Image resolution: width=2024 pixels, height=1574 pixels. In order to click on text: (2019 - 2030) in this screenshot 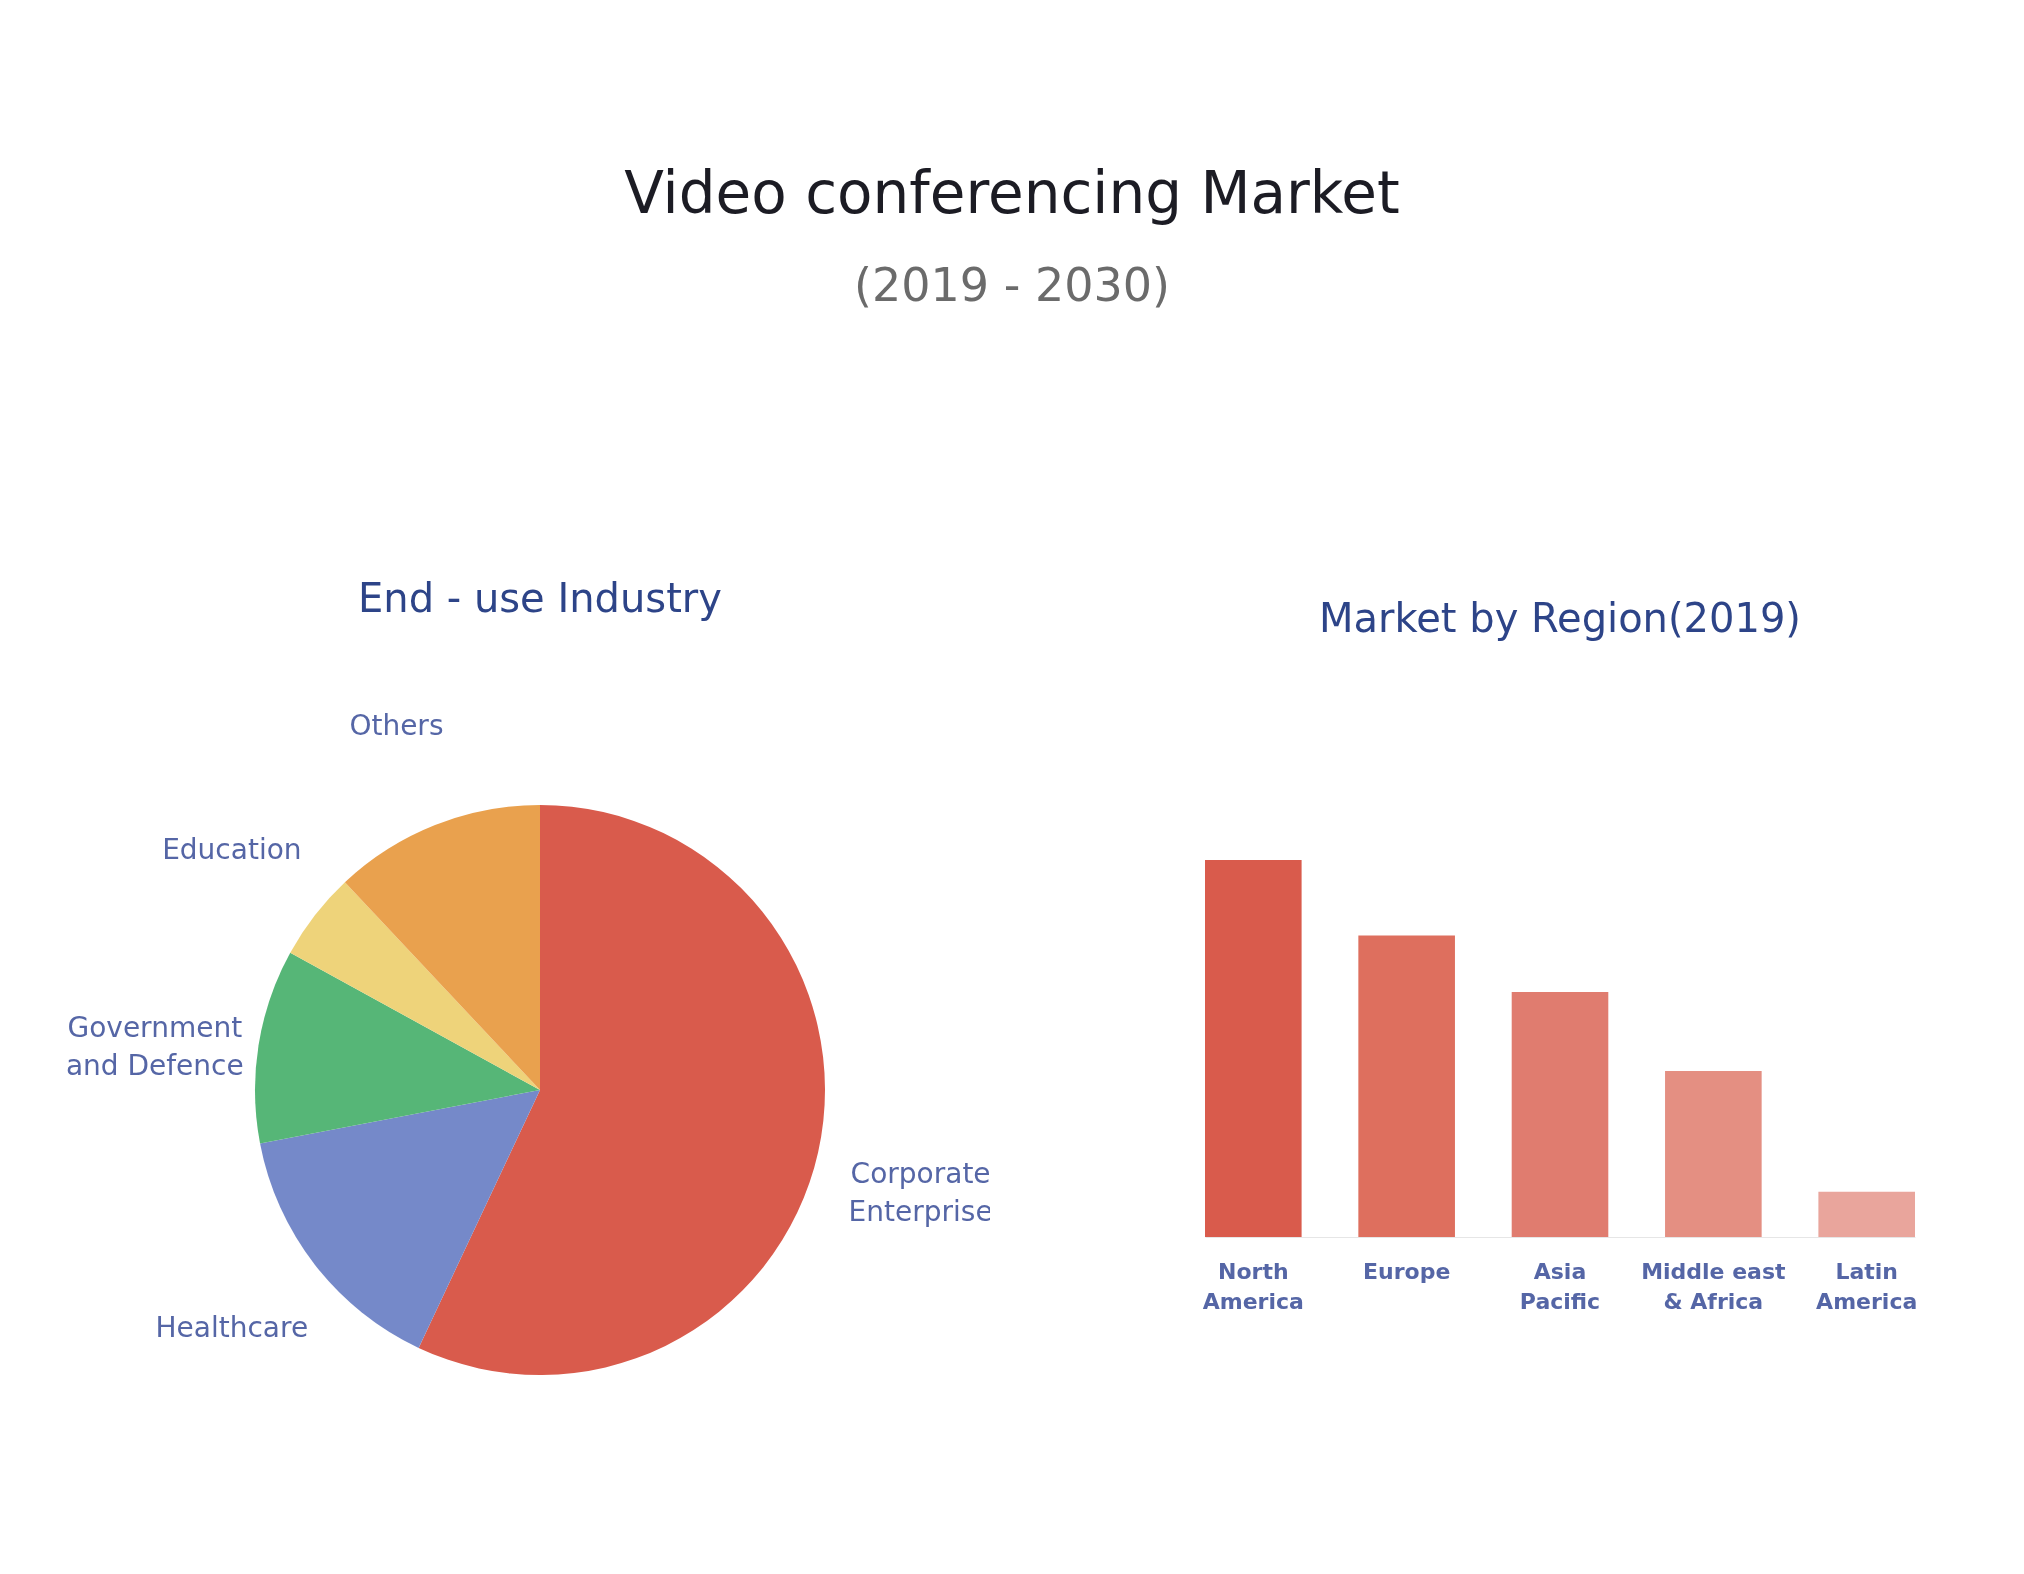, I will do `click(1012, 285)`.